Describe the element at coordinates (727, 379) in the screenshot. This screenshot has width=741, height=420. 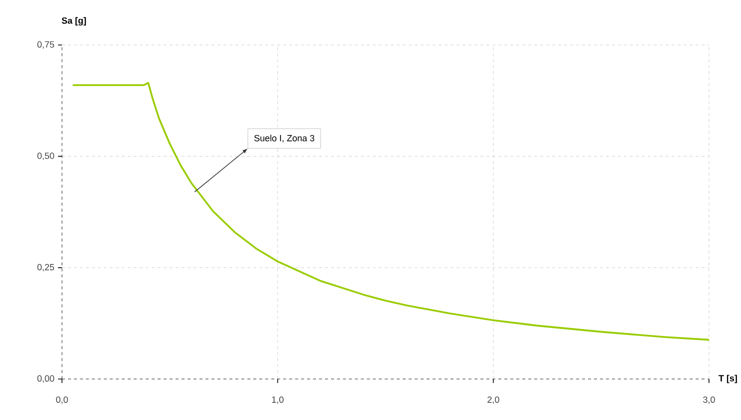
I see `x-axis-title: T [s]` at that location.